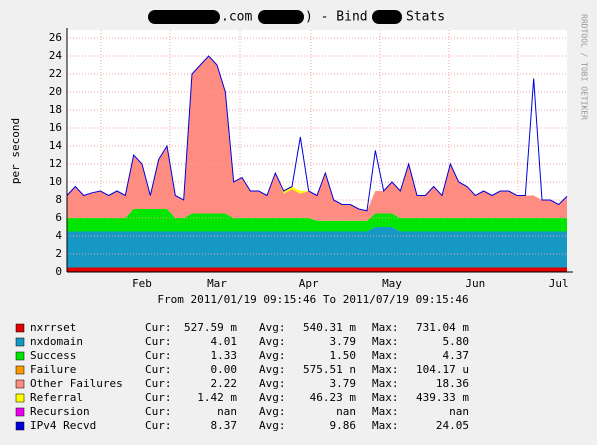  What do you see at coordinates (475, 283) in the screenshot?
I see `x-tick-label: Jun` at bounding box center [475, 283].